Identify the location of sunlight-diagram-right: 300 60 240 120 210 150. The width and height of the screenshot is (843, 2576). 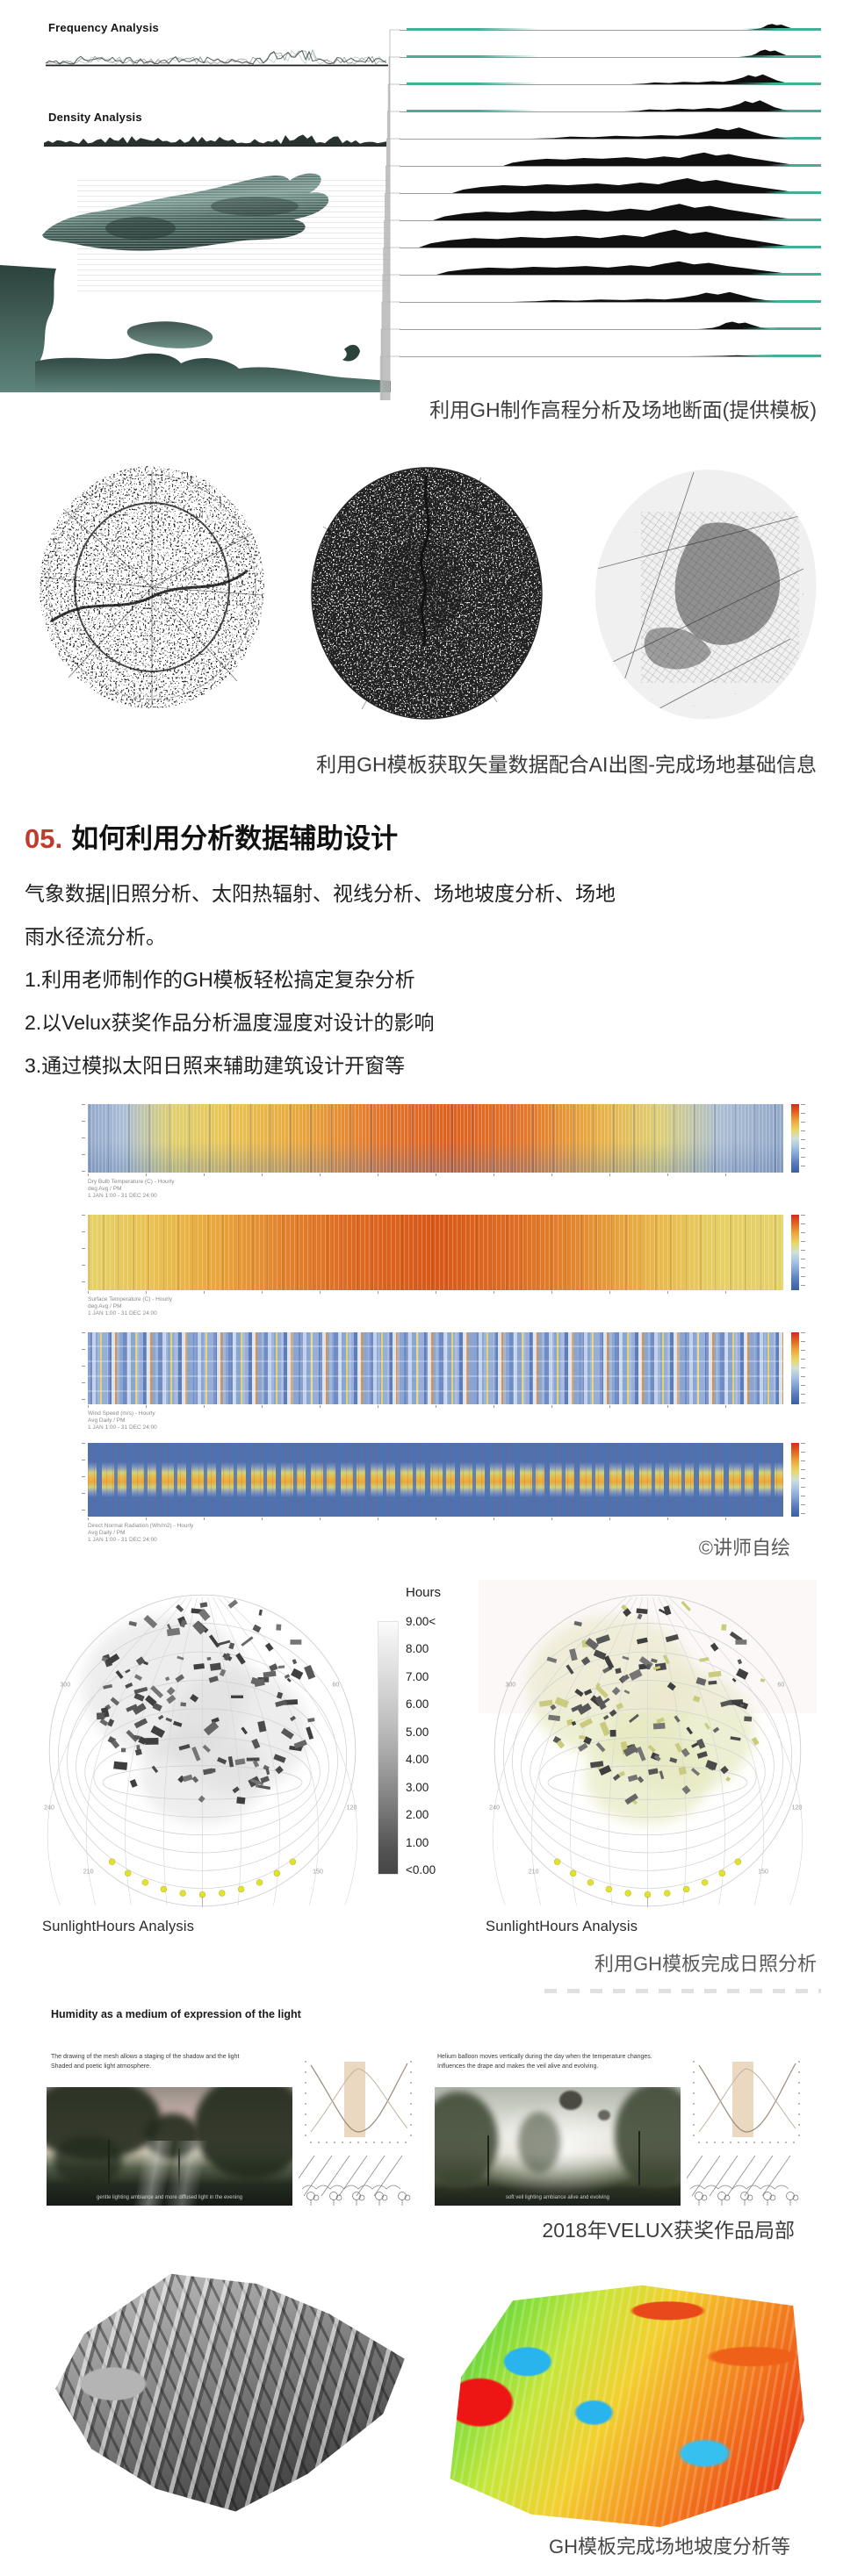
(648, 1744).